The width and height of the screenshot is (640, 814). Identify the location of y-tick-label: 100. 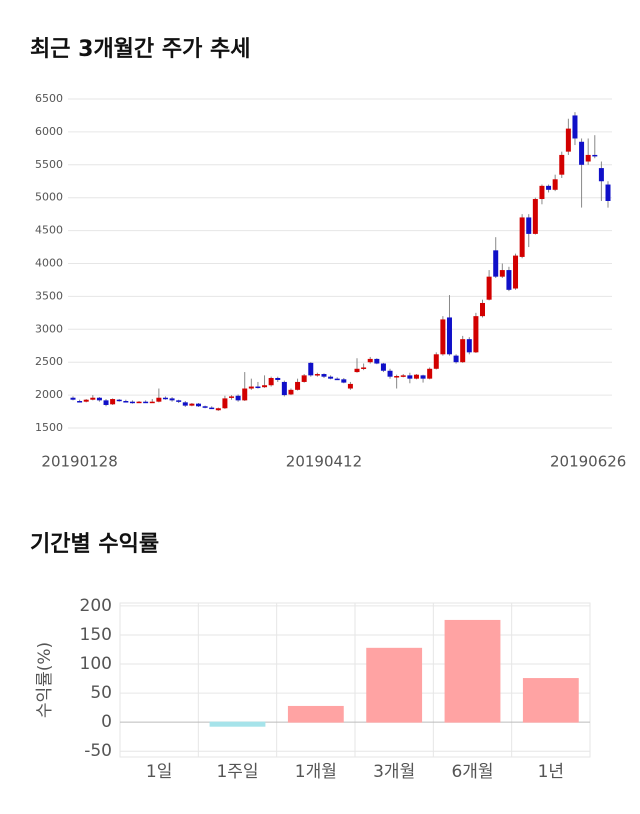
(96, 664).